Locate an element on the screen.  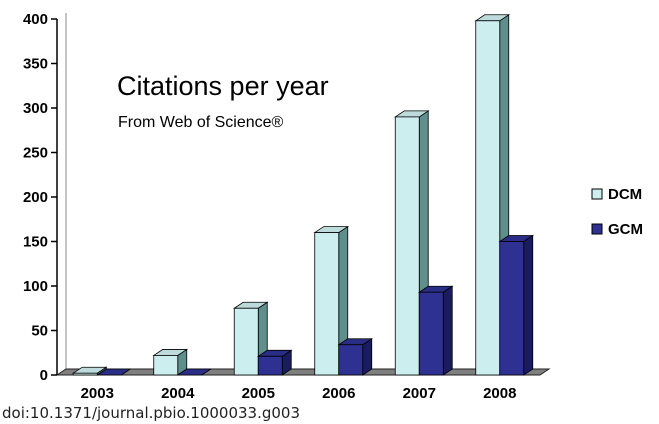
legend-label-dcm: DCM is located at coordinates (625, 194).